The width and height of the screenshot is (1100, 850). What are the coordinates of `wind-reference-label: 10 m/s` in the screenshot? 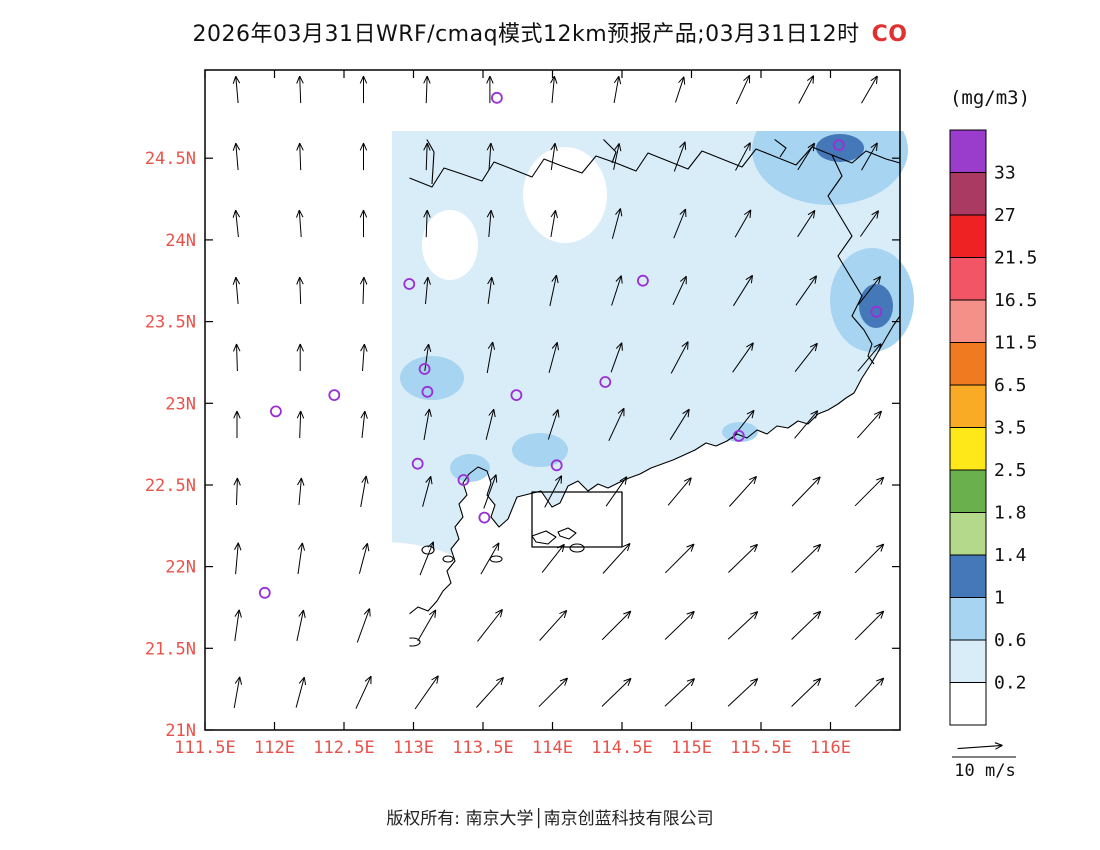 It's located at (984, 771).